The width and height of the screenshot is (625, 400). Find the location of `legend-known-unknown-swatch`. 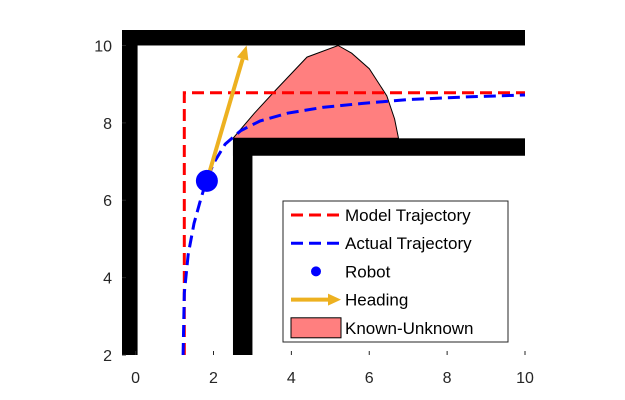

legend-known-unknown-swatch is located at coordinates (316, 328).